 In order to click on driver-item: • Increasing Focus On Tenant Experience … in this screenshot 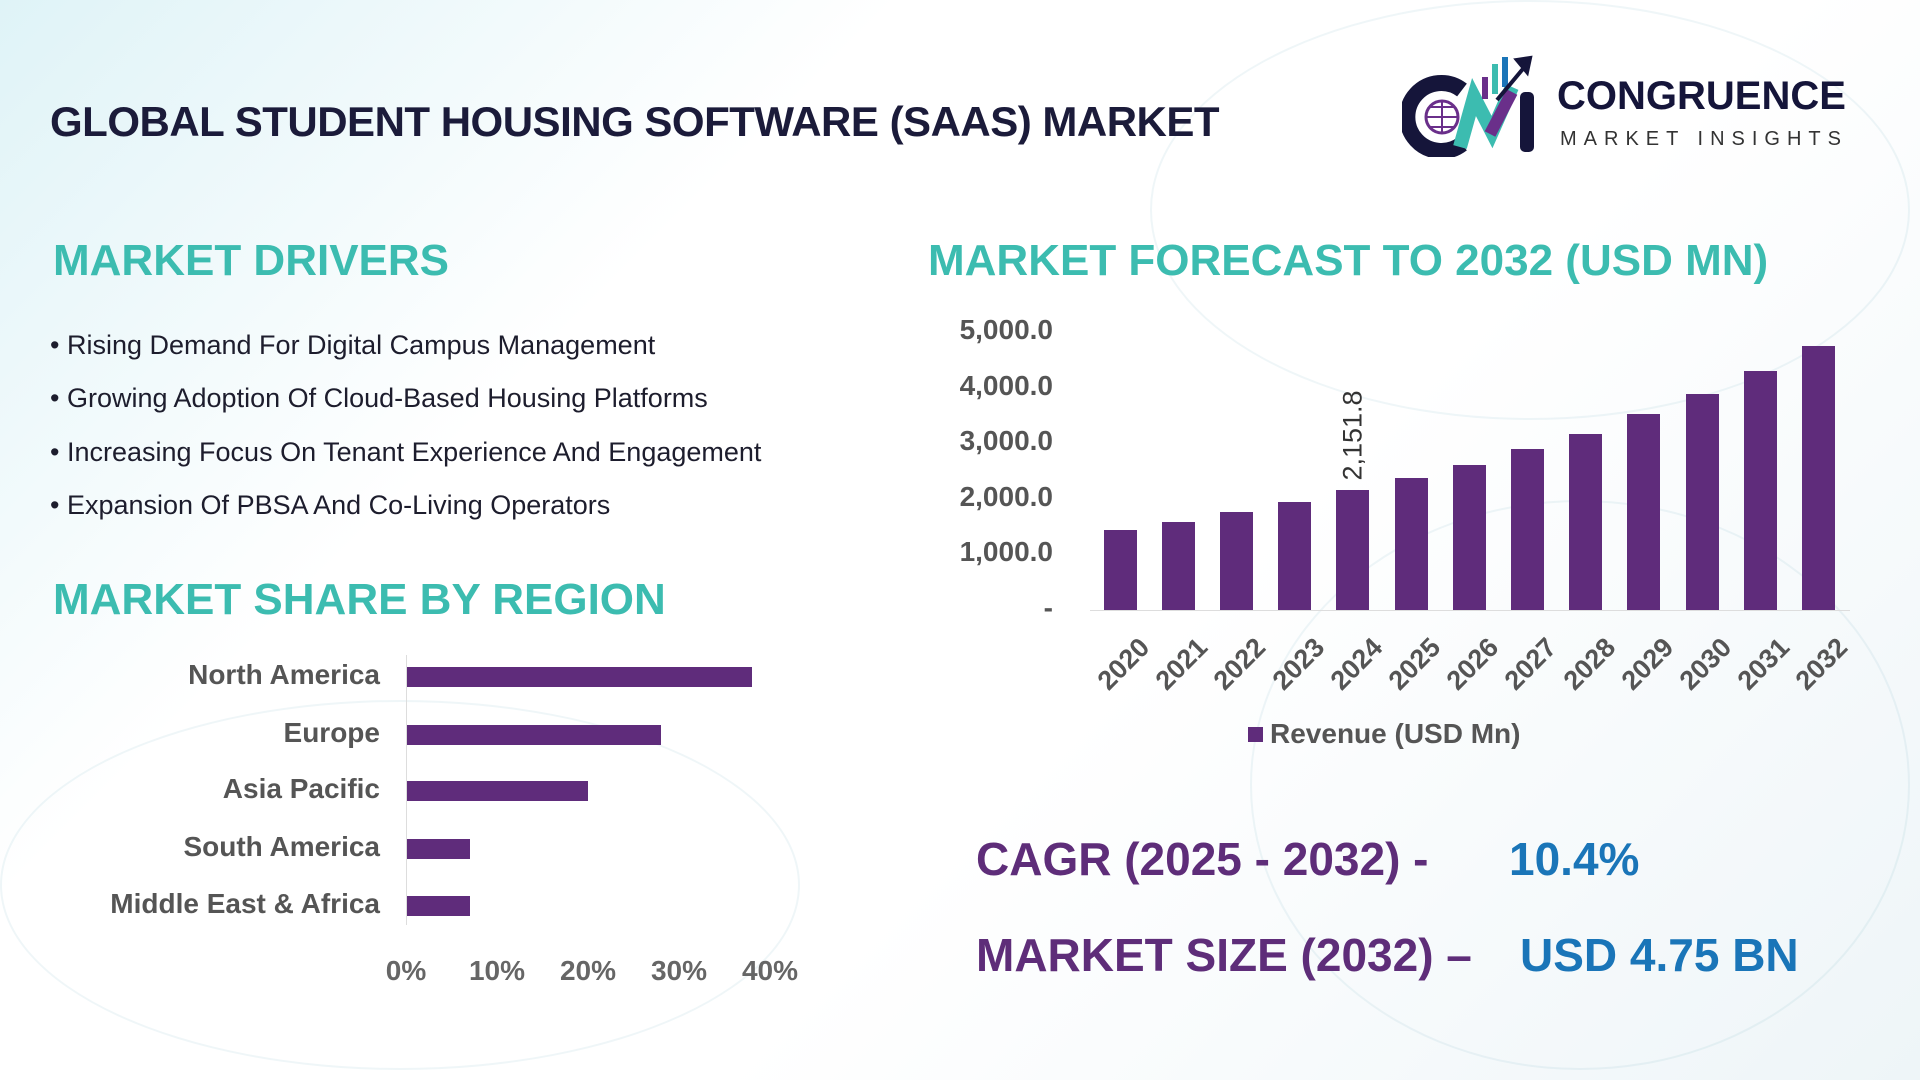, I will do `click(406, 452)`.